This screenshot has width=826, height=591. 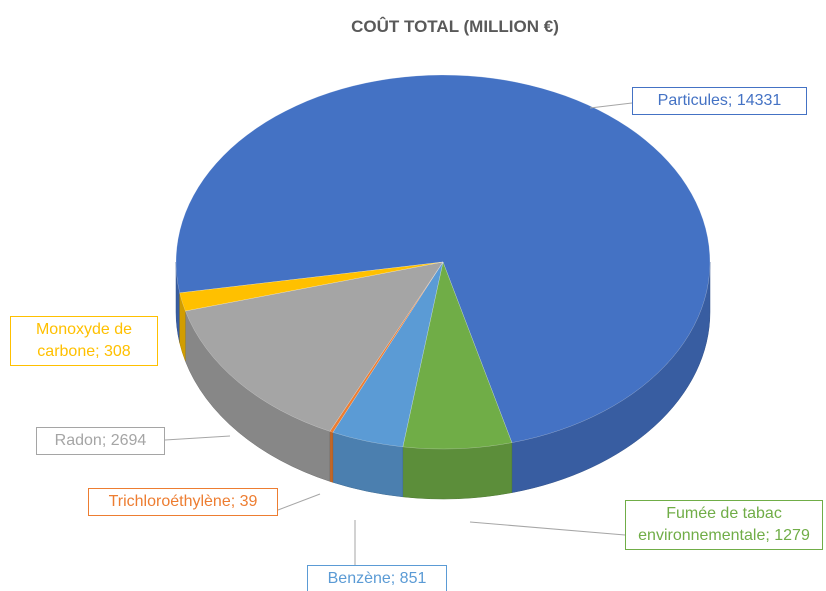 What do you see at coordinates (719, 101) in the screenshot?
I see `data-label: Particules; 14331` at bounding box center [719, 101].